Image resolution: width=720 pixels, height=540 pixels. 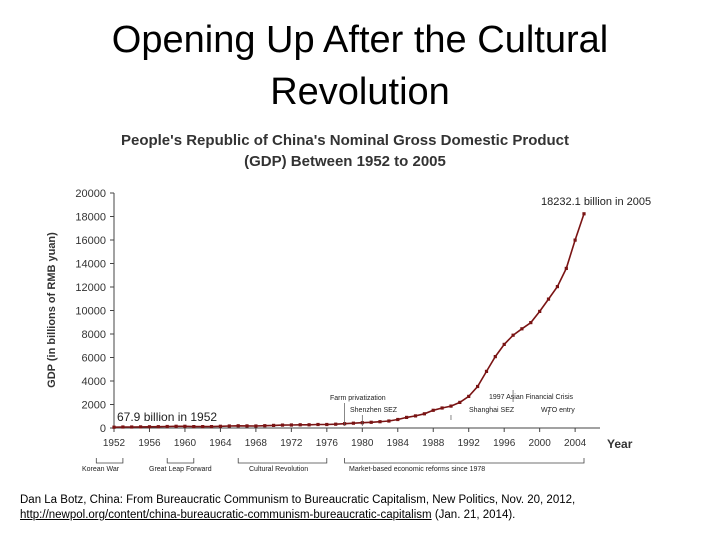 I want to click on x-tick-label: 1968, so click(x=256, y=443).